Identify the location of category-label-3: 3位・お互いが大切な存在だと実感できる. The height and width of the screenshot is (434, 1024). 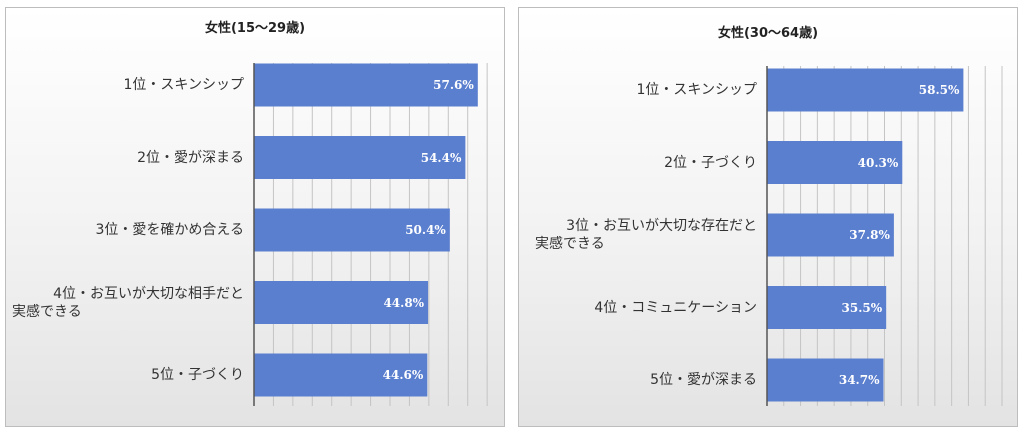
(640, 235).